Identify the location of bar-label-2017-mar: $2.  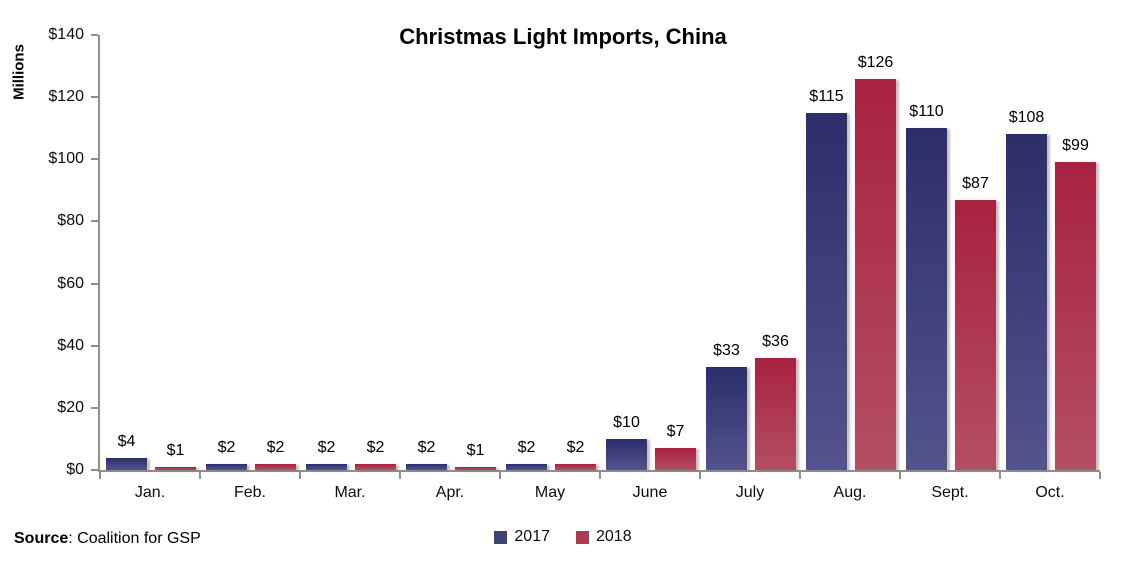
(326, 447).